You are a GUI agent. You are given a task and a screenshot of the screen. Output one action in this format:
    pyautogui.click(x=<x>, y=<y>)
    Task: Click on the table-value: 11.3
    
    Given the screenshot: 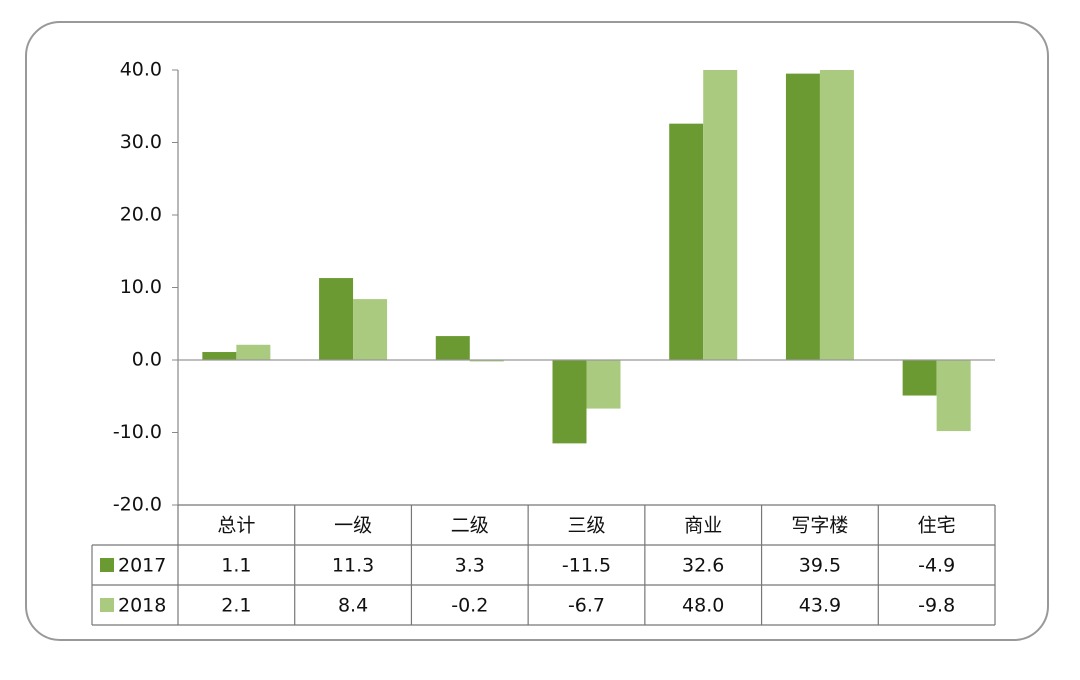 What is the action you would take?
    pyautogui.click(x=353, y=566)
    